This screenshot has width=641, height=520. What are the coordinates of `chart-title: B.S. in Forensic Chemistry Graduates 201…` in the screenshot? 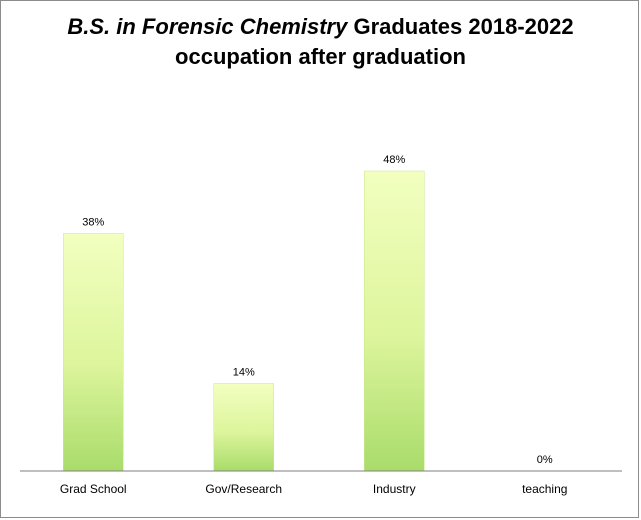 It's located at (320, 42).